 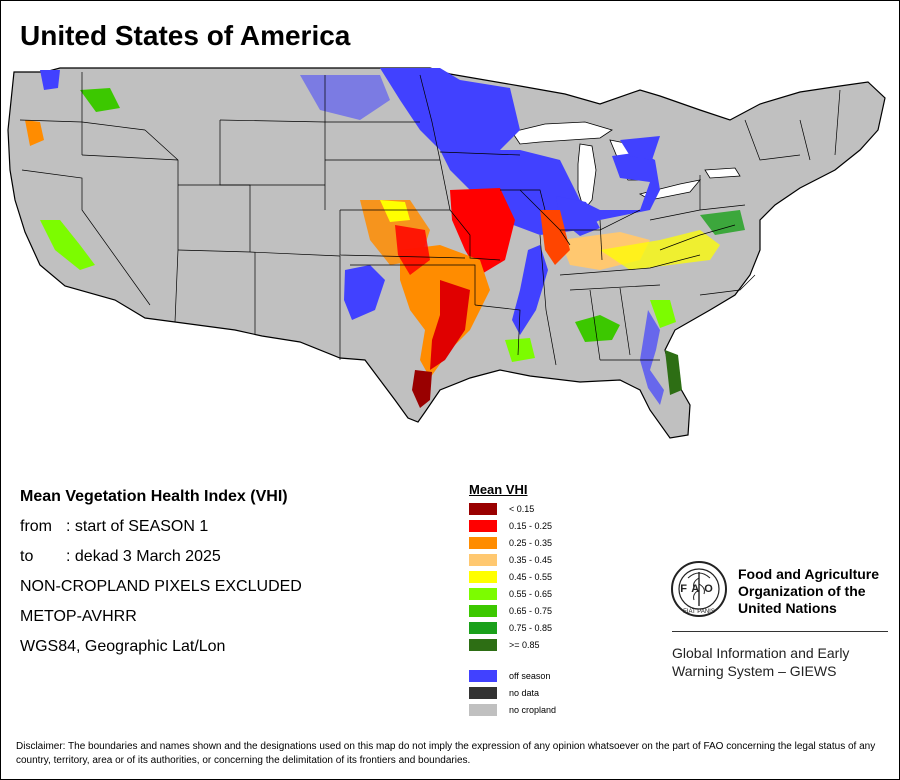 I want to click on classes-row: 0.15 - 0.25, so click(x=512, y=525).